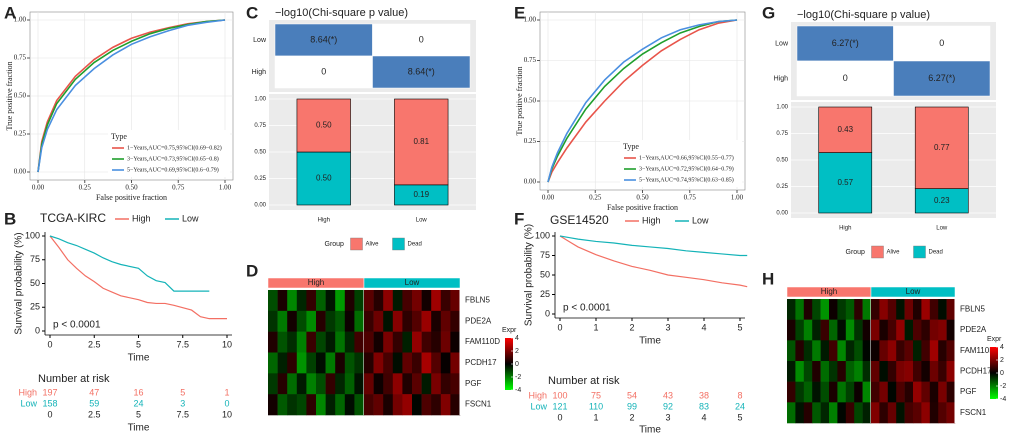 The image size is (1020, 435). What do you see at coordinates (324, 178) in the screenshot?
I see `bar-label: 0.50` at bounding box center [324, 178].